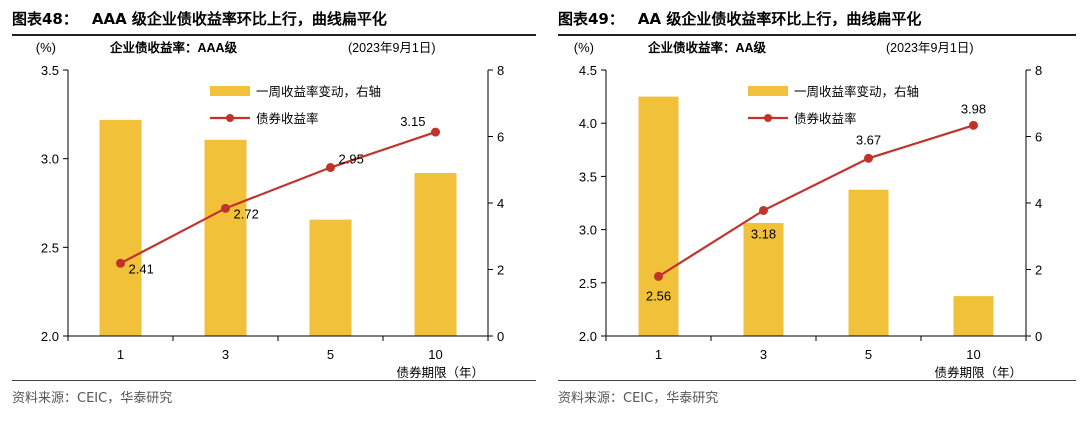 This screenshot has width=1080, height=423. I want to click on data-label: 3.18, so click(763, 233).